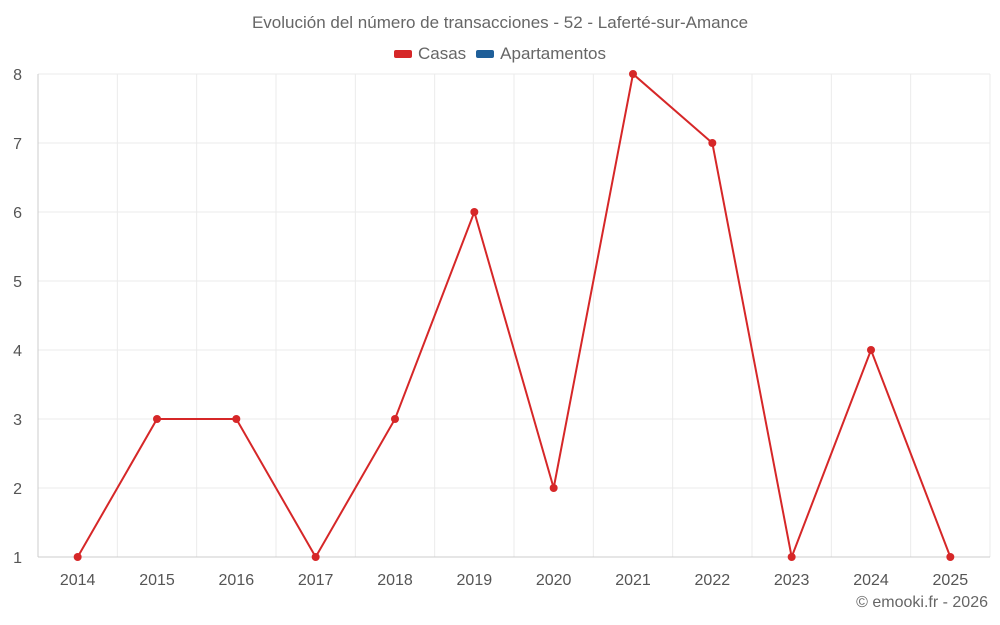  What do you see at coordinates (17, 420) in the screenshot?
I see `y-tick-label-3: 3` at bounding box center [17, 420].